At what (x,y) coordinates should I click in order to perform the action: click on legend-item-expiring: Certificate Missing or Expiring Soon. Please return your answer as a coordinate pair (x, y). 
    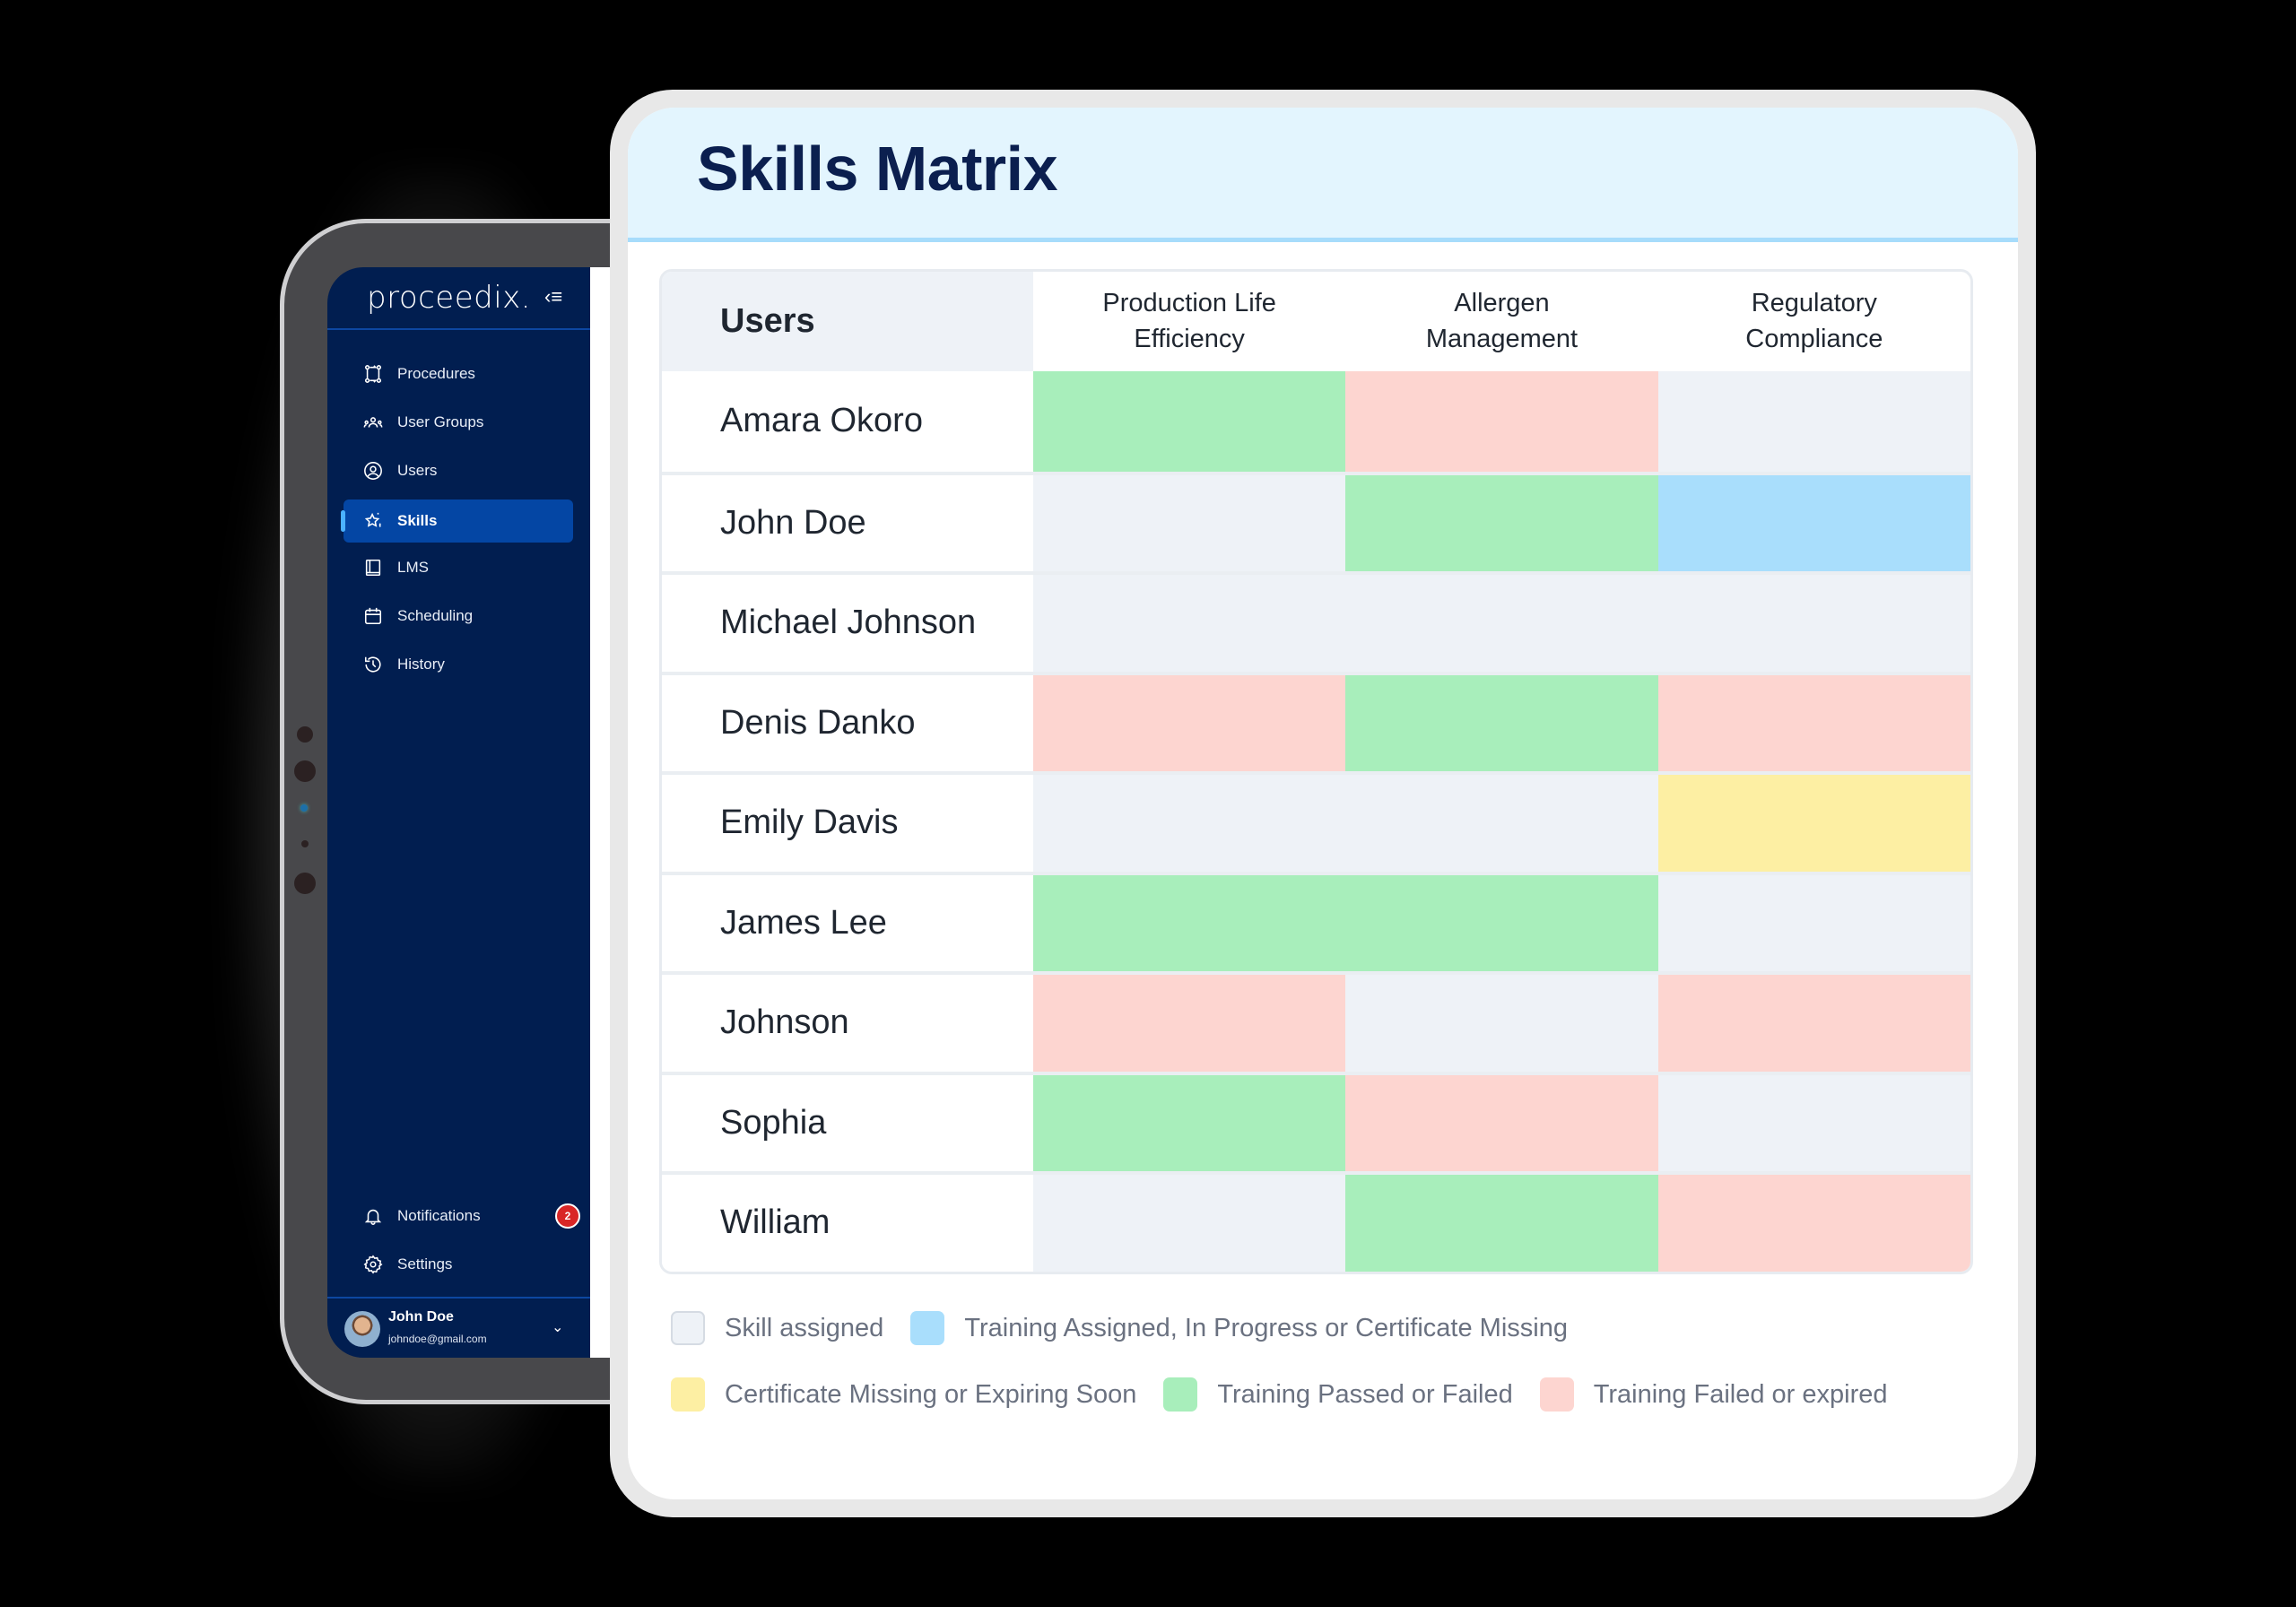
    Looking at the image, I should click on (903, 1395).